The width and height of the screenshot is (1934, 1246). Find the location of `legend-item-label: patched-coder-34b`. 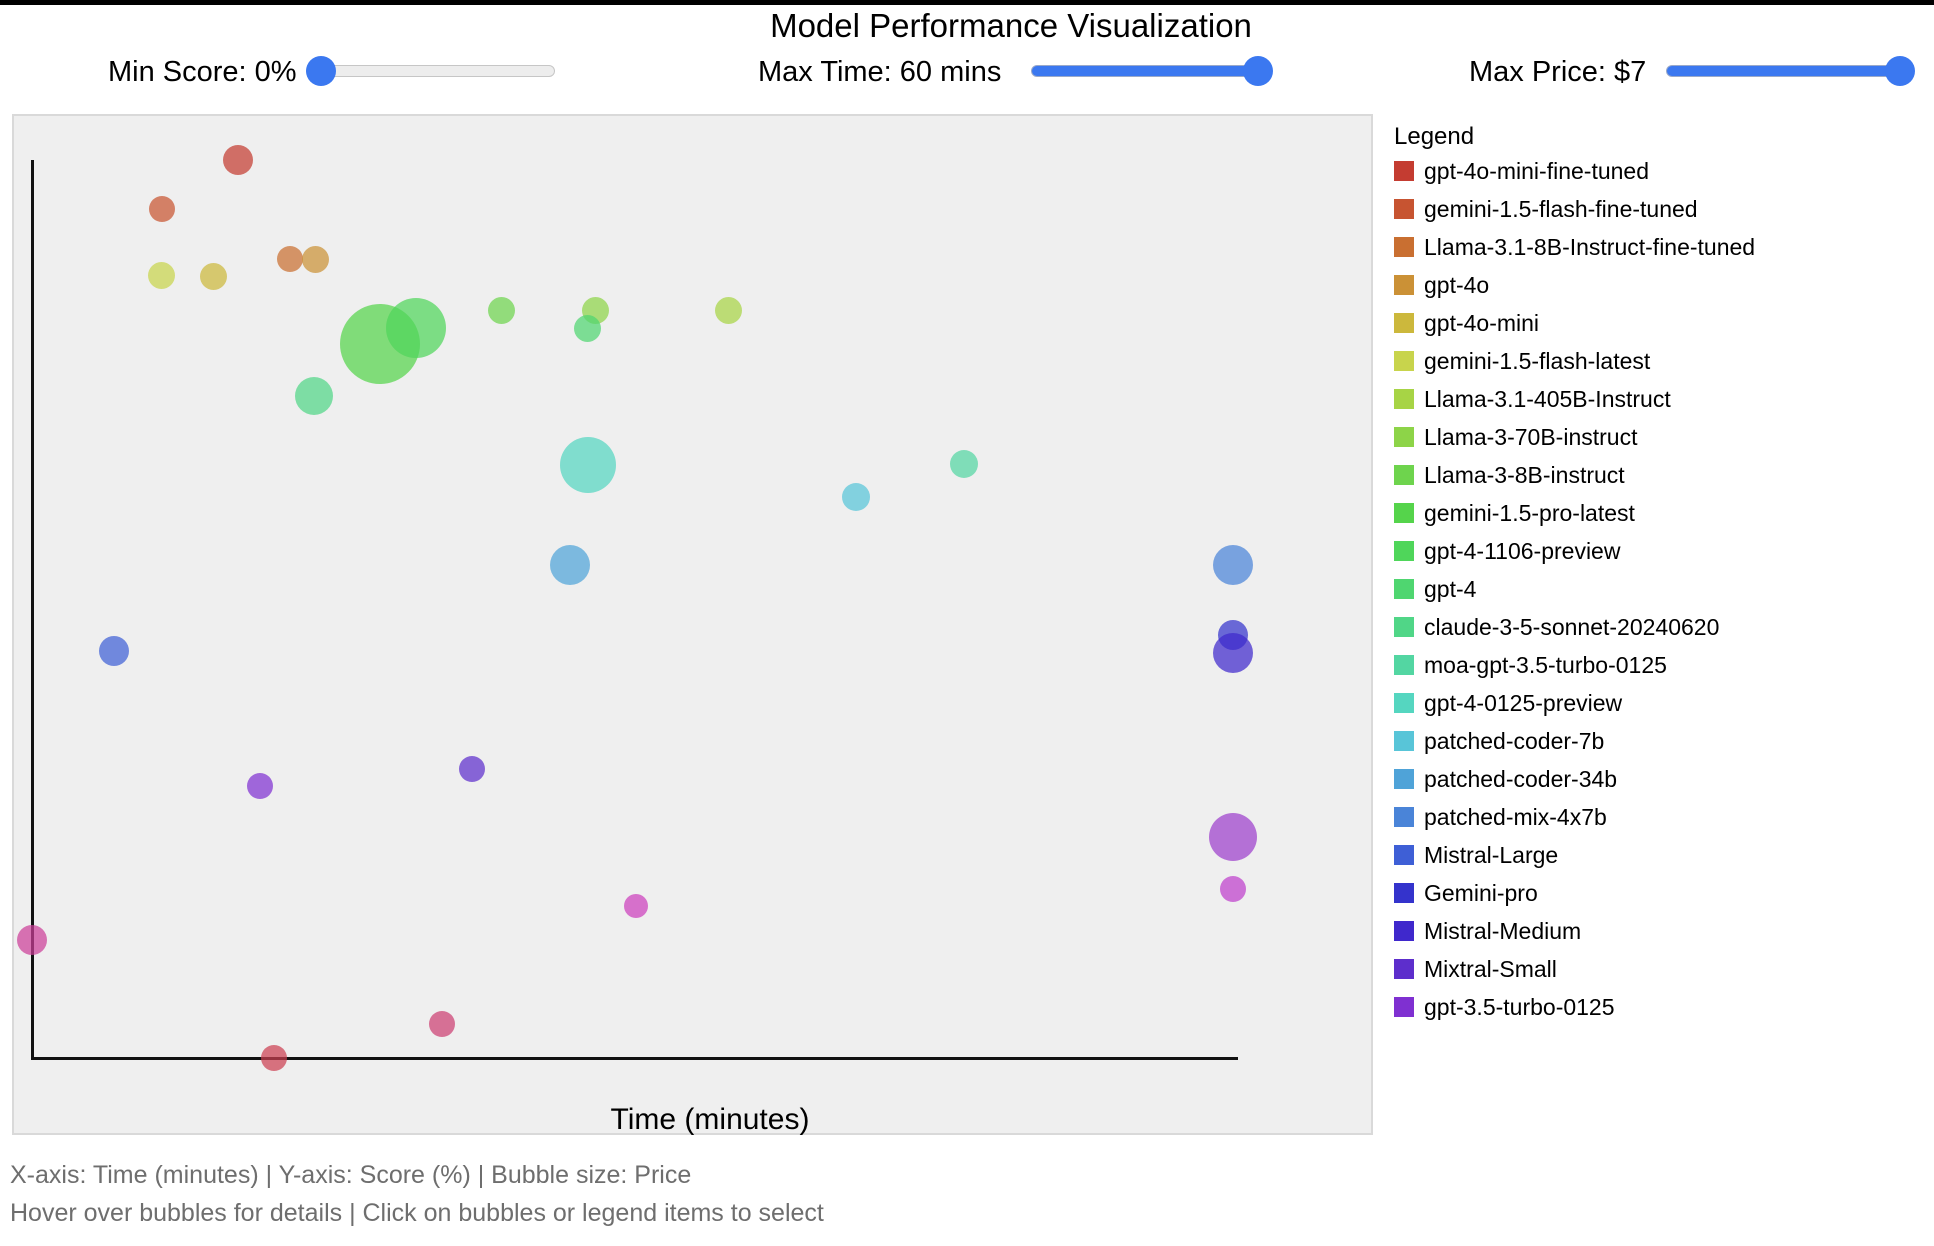

legend-item-label: patched-coder-34b is located at coordinates (1521, 779).